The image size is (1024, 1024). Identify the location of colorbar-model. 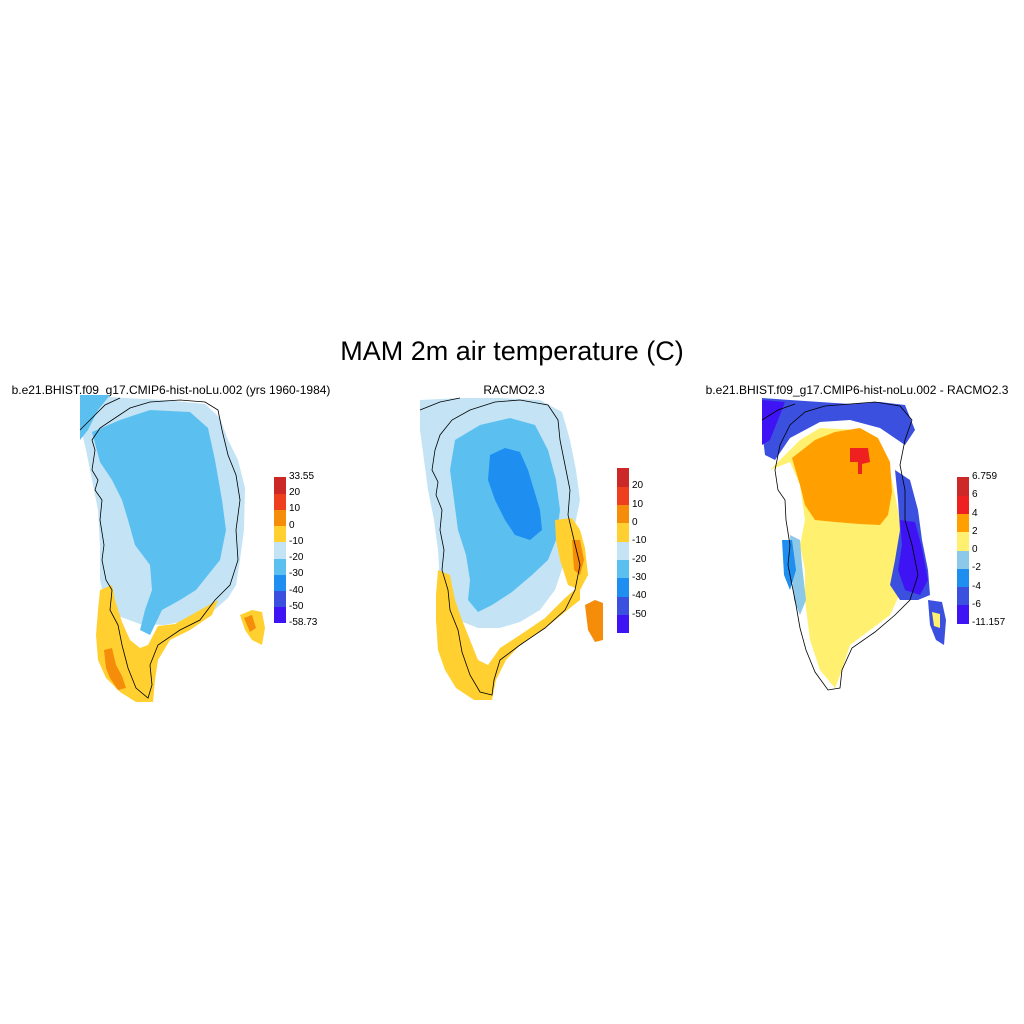
(280, 550).